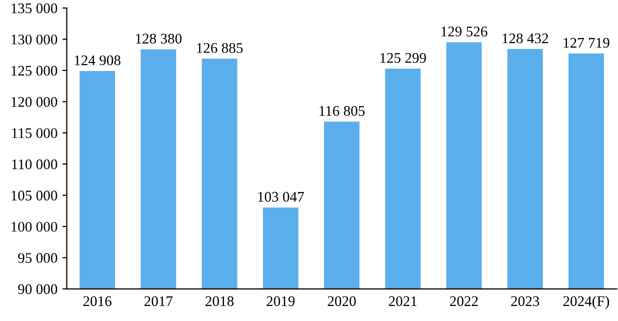 Image resolution: width=618 pixels, height=321 pixels. I want to click on y-tick-label: 120 000, so click(35, 102).